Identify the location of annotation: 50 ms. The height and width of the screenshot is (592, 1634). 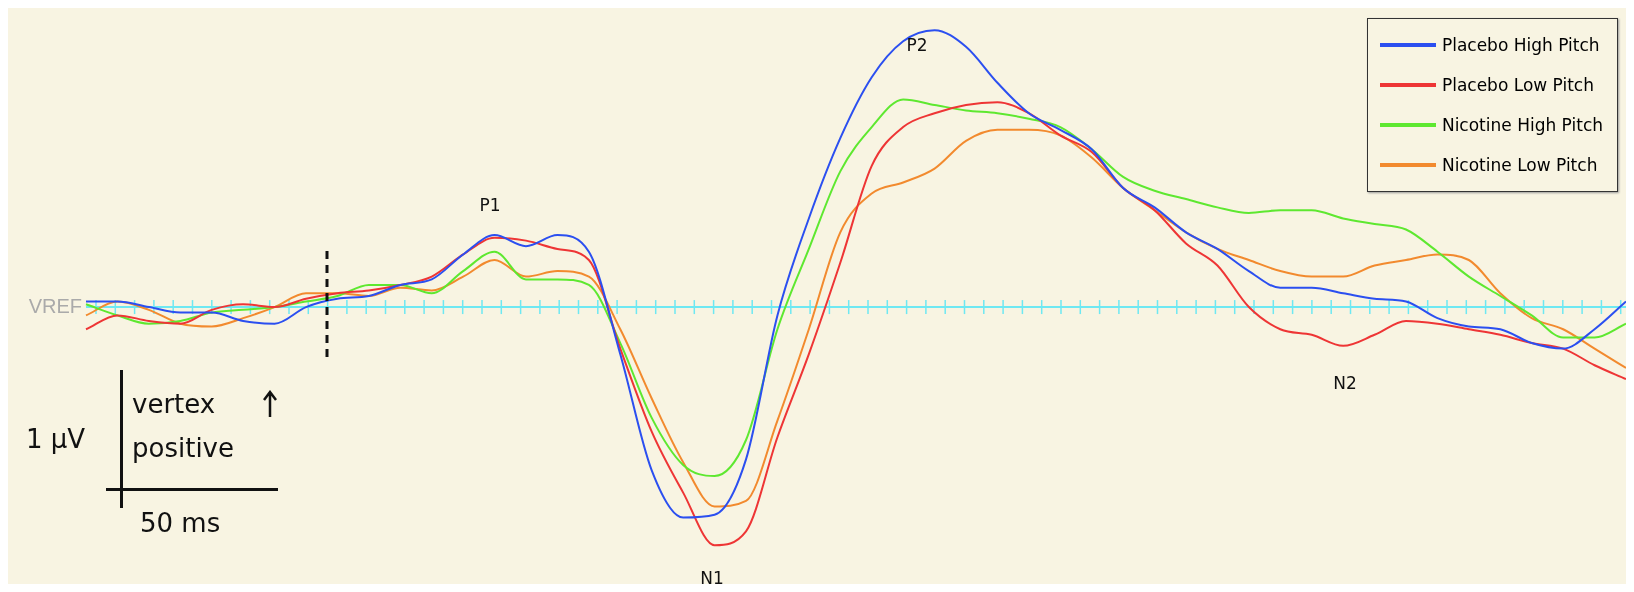
(180, 523).